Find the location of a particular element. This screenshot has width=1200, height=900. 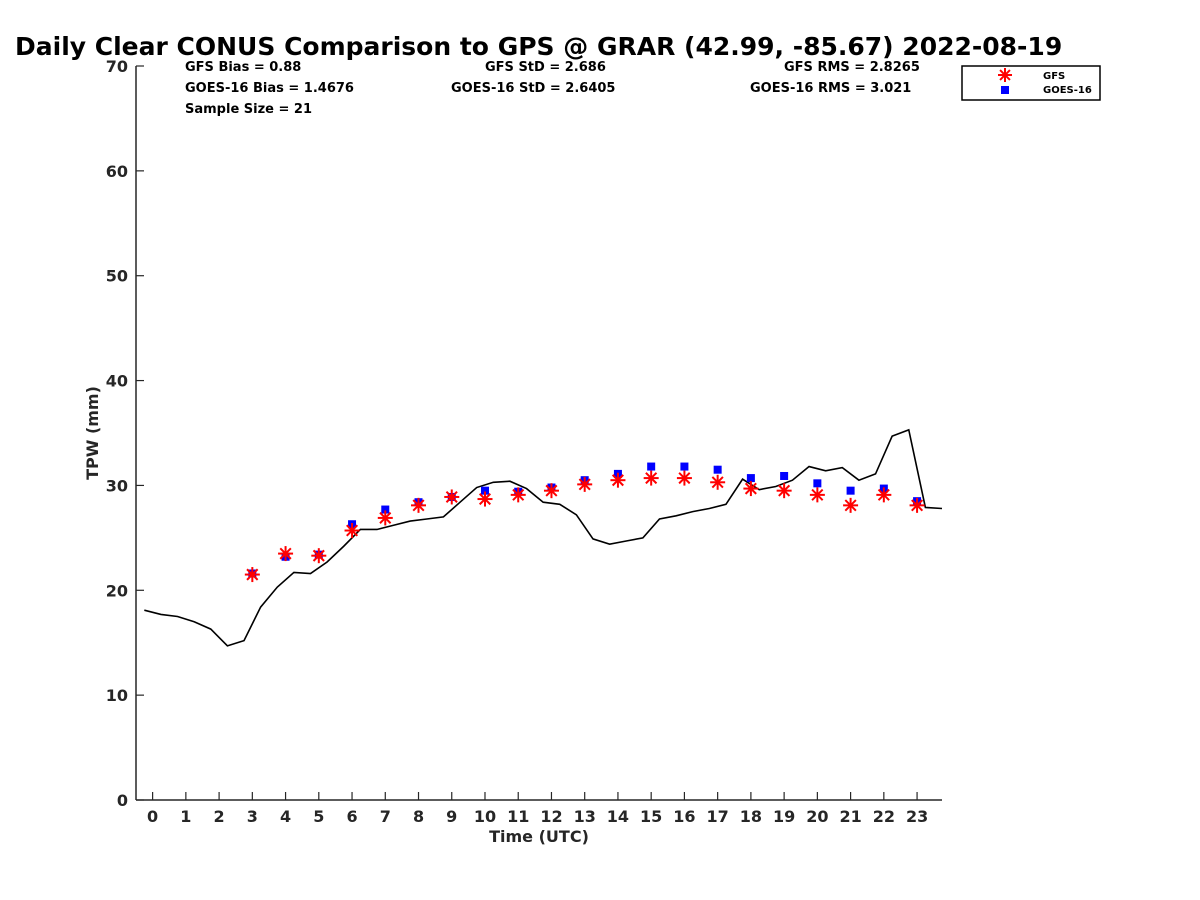

x-tick-label: 0 is located at coordinates (152, 816).